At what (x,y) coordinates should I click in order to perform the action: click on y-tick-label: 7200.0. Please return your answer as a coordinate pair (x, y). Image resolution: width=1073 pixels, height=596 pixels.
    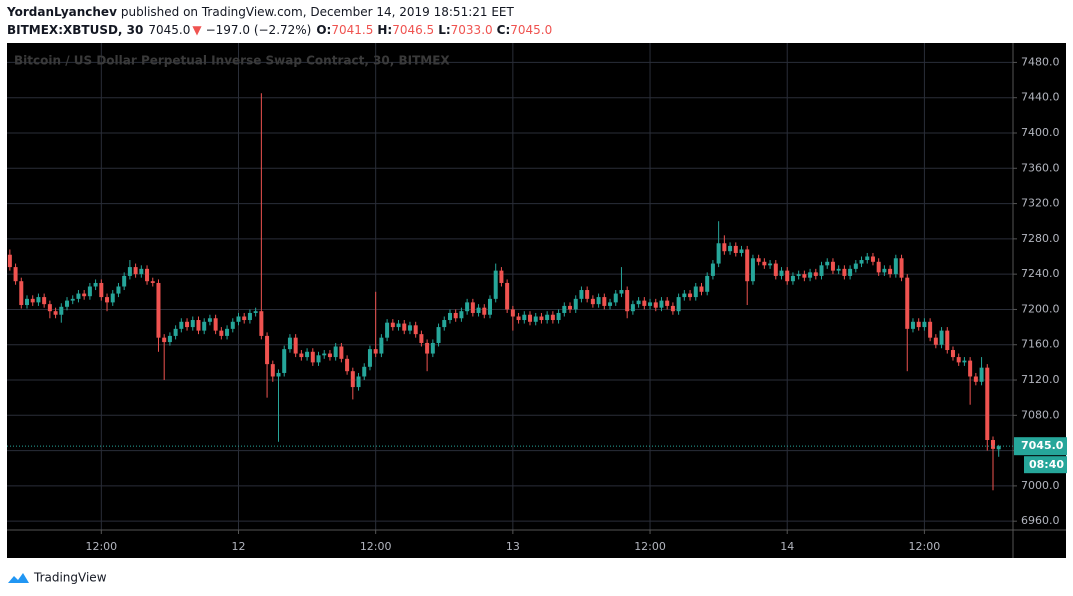
    Looking at the image, I should click on (1040, 308).